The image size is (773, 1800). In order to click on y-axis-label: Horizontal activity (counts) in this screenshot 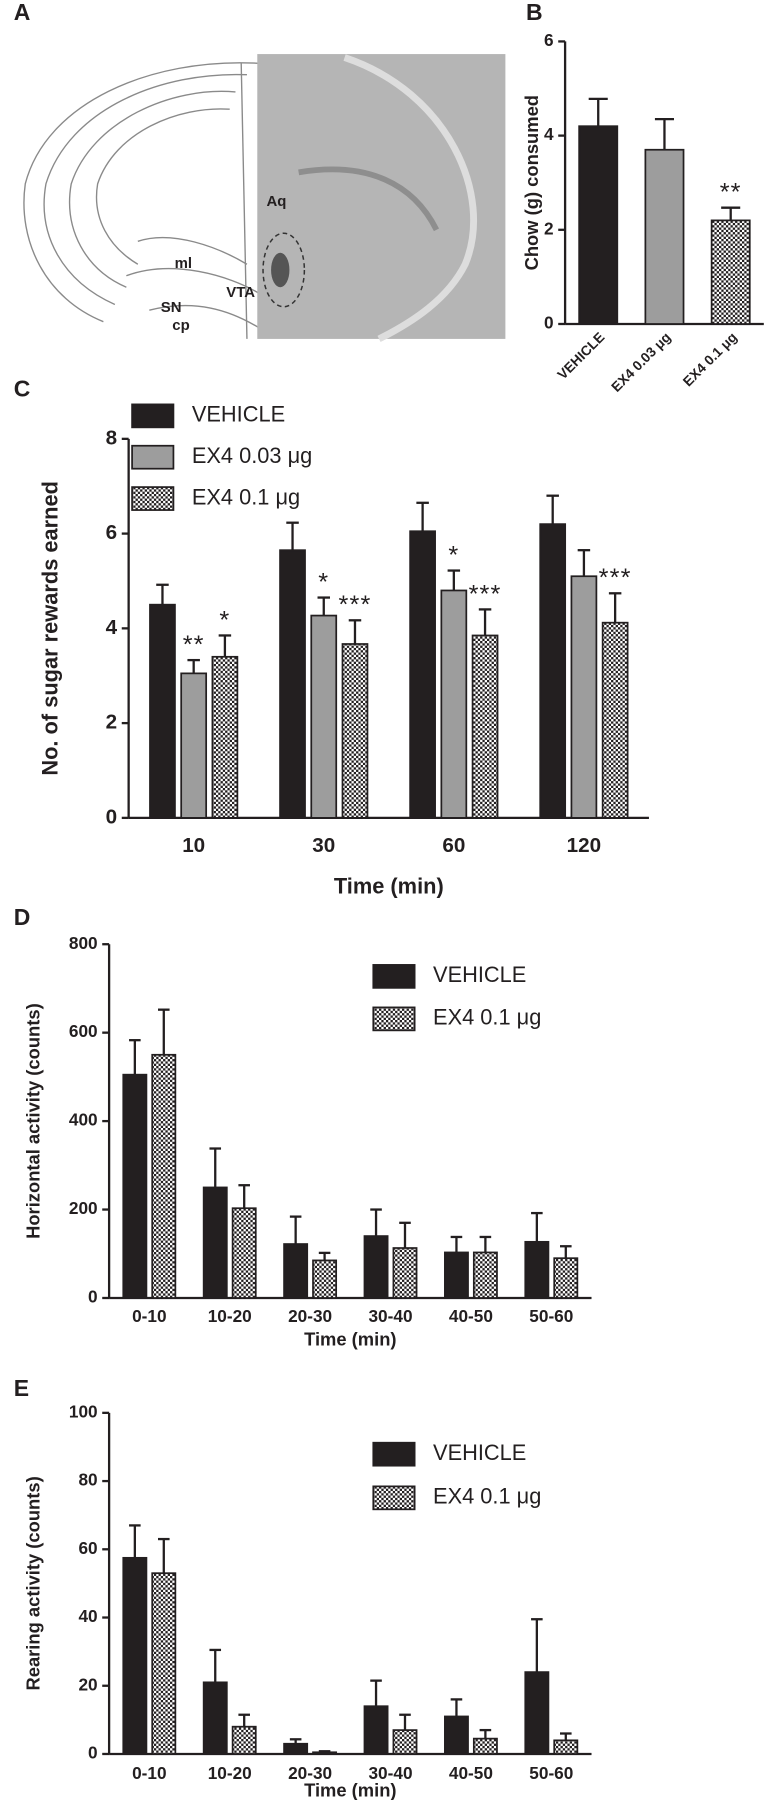, I will do `click(32, 1121)`.